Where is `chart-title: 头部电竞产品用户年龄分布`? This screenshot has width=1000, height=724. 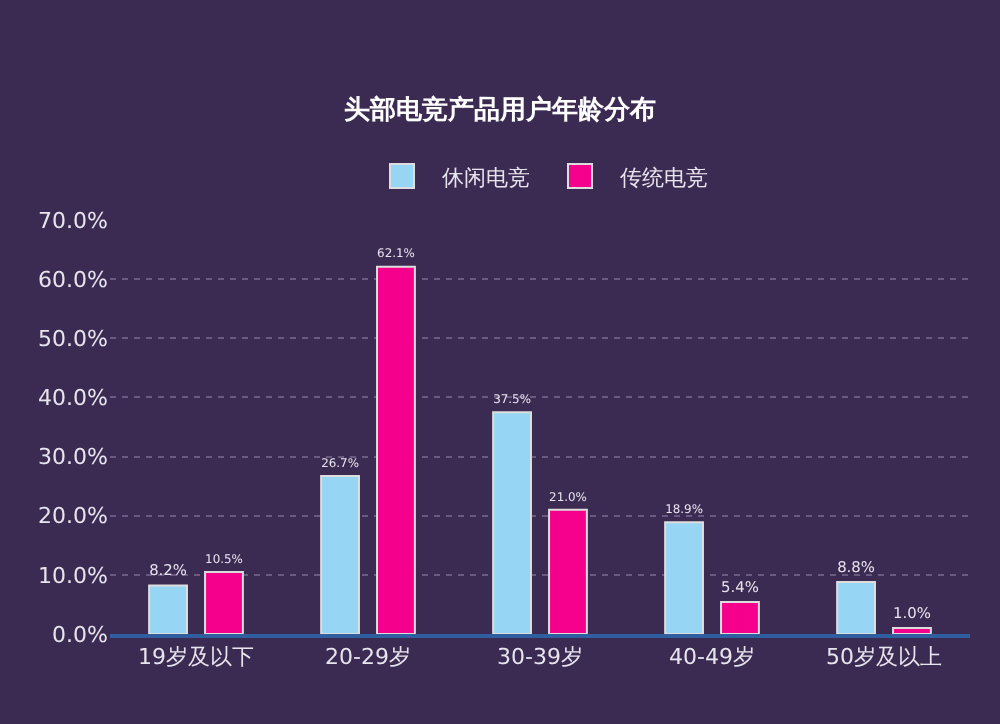 chart-title: 头部电竞产品用户年龄分布 is located at coordinates (500, 109).